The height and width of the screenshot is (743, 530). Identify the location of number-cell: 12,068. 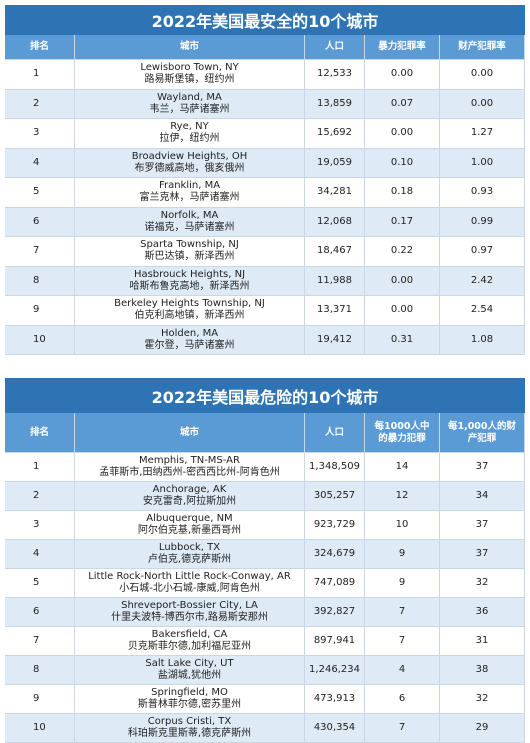
(335, 222).